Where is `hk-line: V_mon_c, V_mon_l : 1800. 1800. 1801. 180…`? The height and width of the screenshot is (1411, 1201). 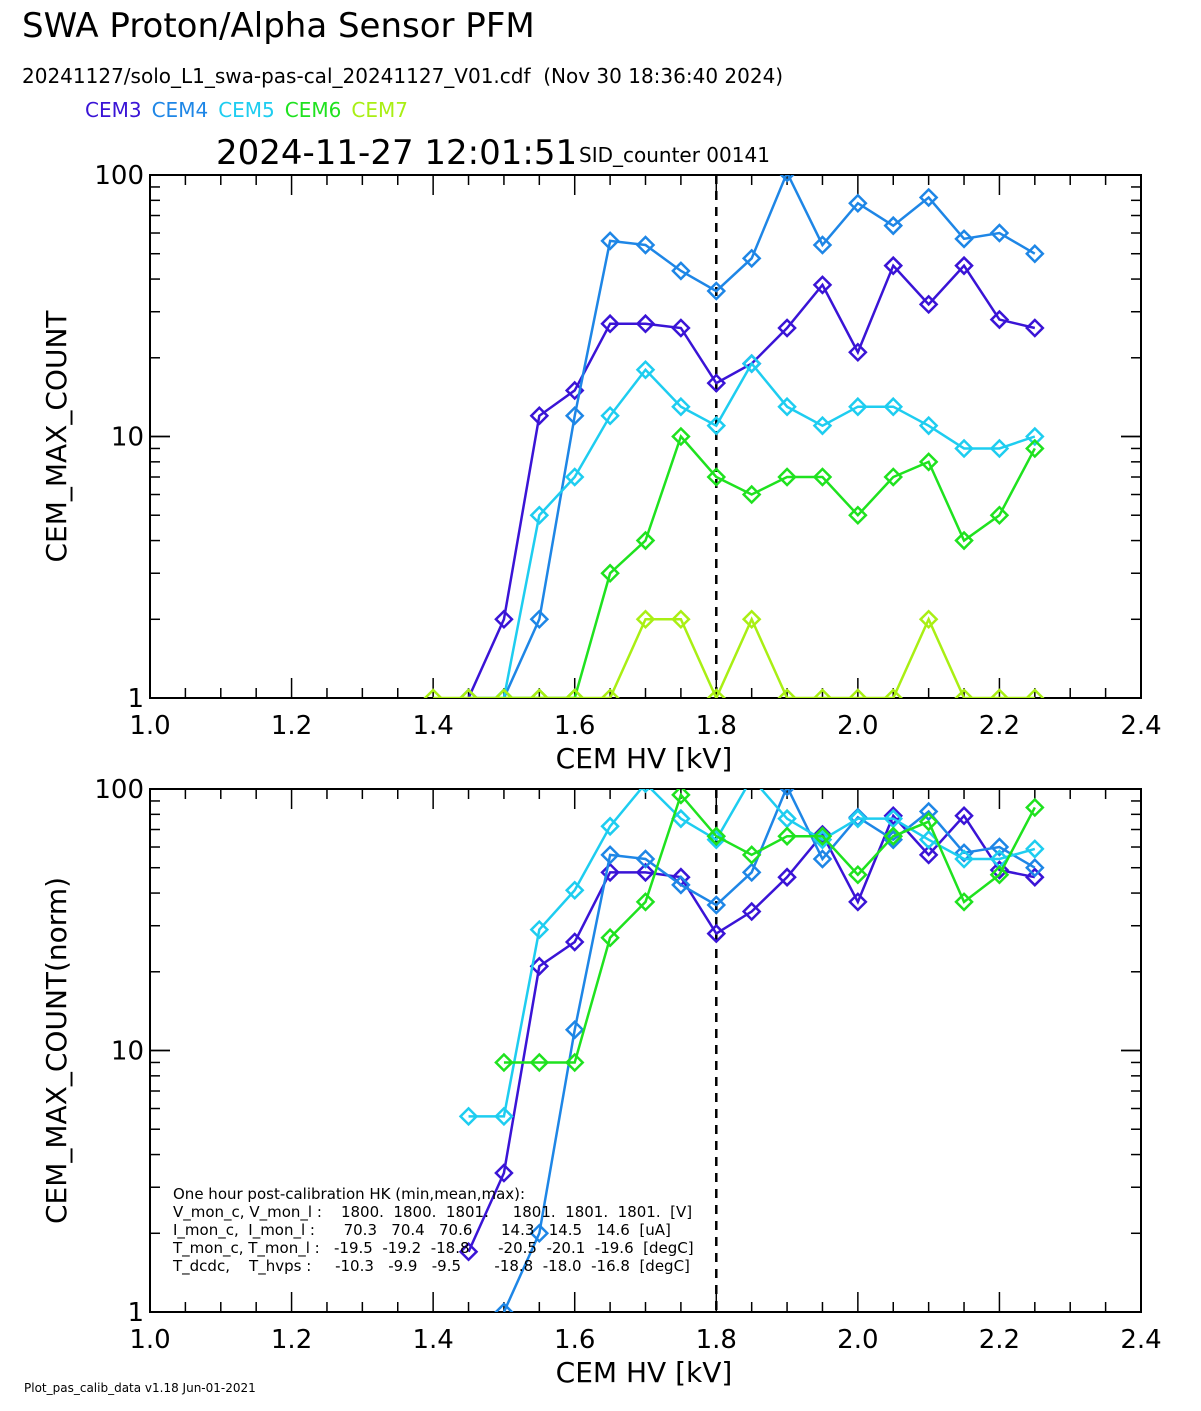
hk-line: V_mon_c, V_mon_l : 1800. 1800. 1801. 180… is located at coordinates (433, 1212).